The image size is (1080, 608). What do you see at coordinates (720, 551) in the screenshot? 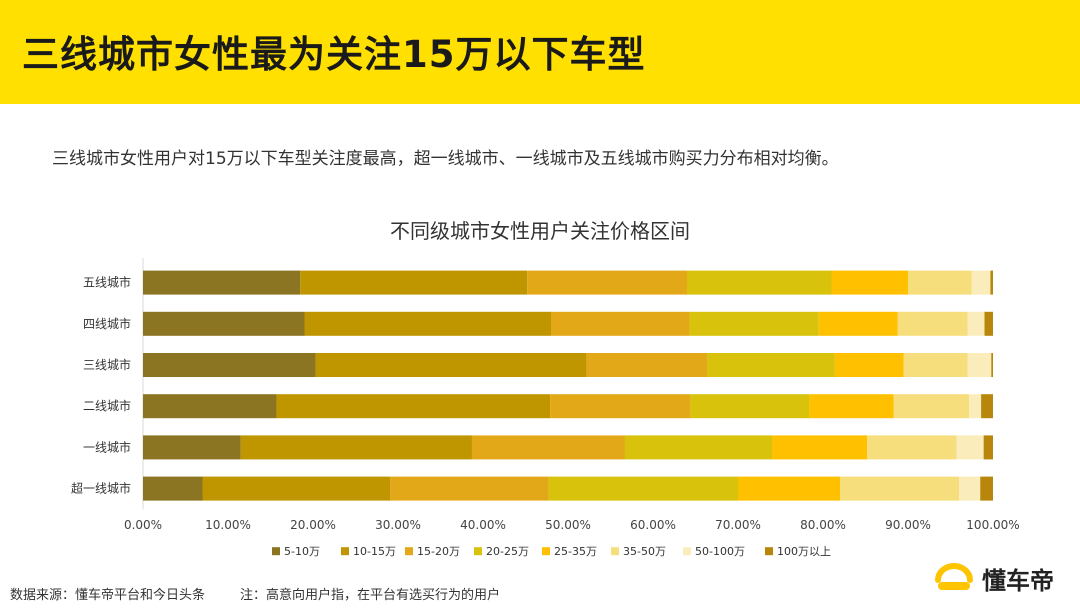
I see `legend-label: 50-100万` at bounding box center [720, 551].